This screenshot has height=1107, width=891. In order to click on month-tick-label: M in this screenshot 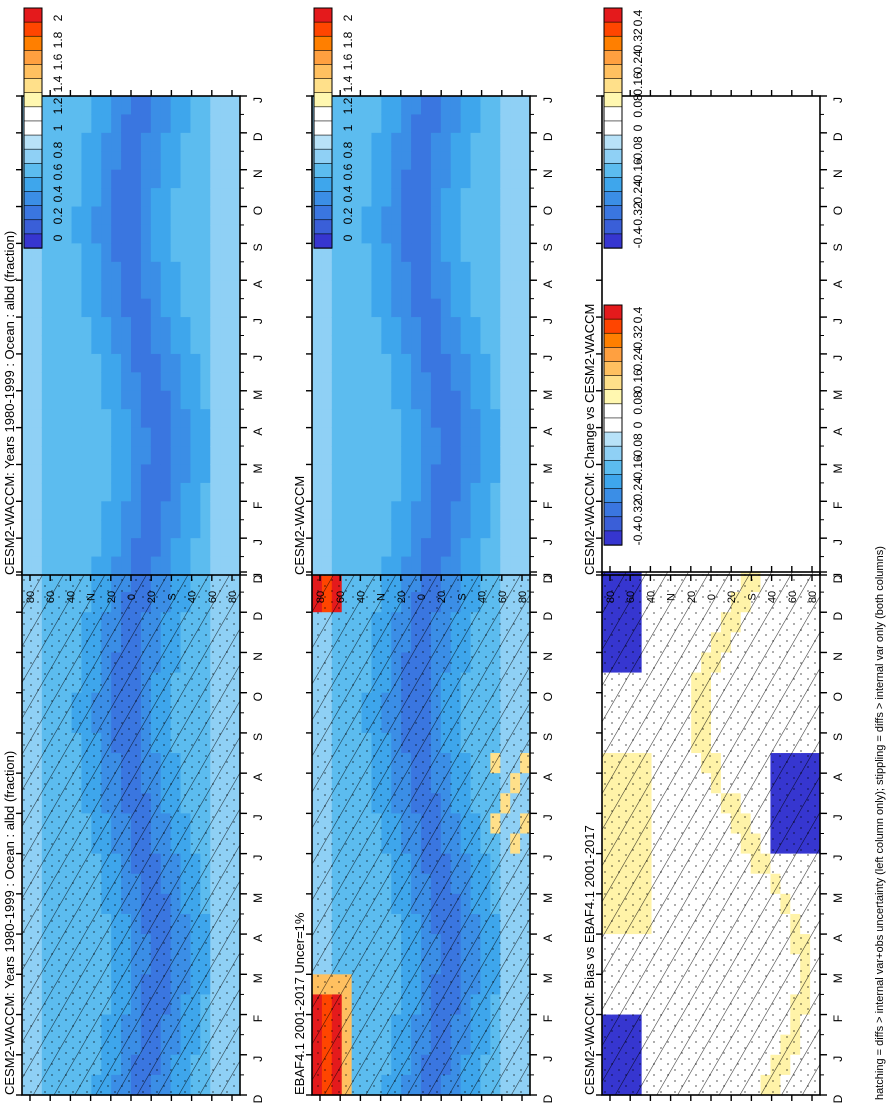, I will do `click(258, 395)`.